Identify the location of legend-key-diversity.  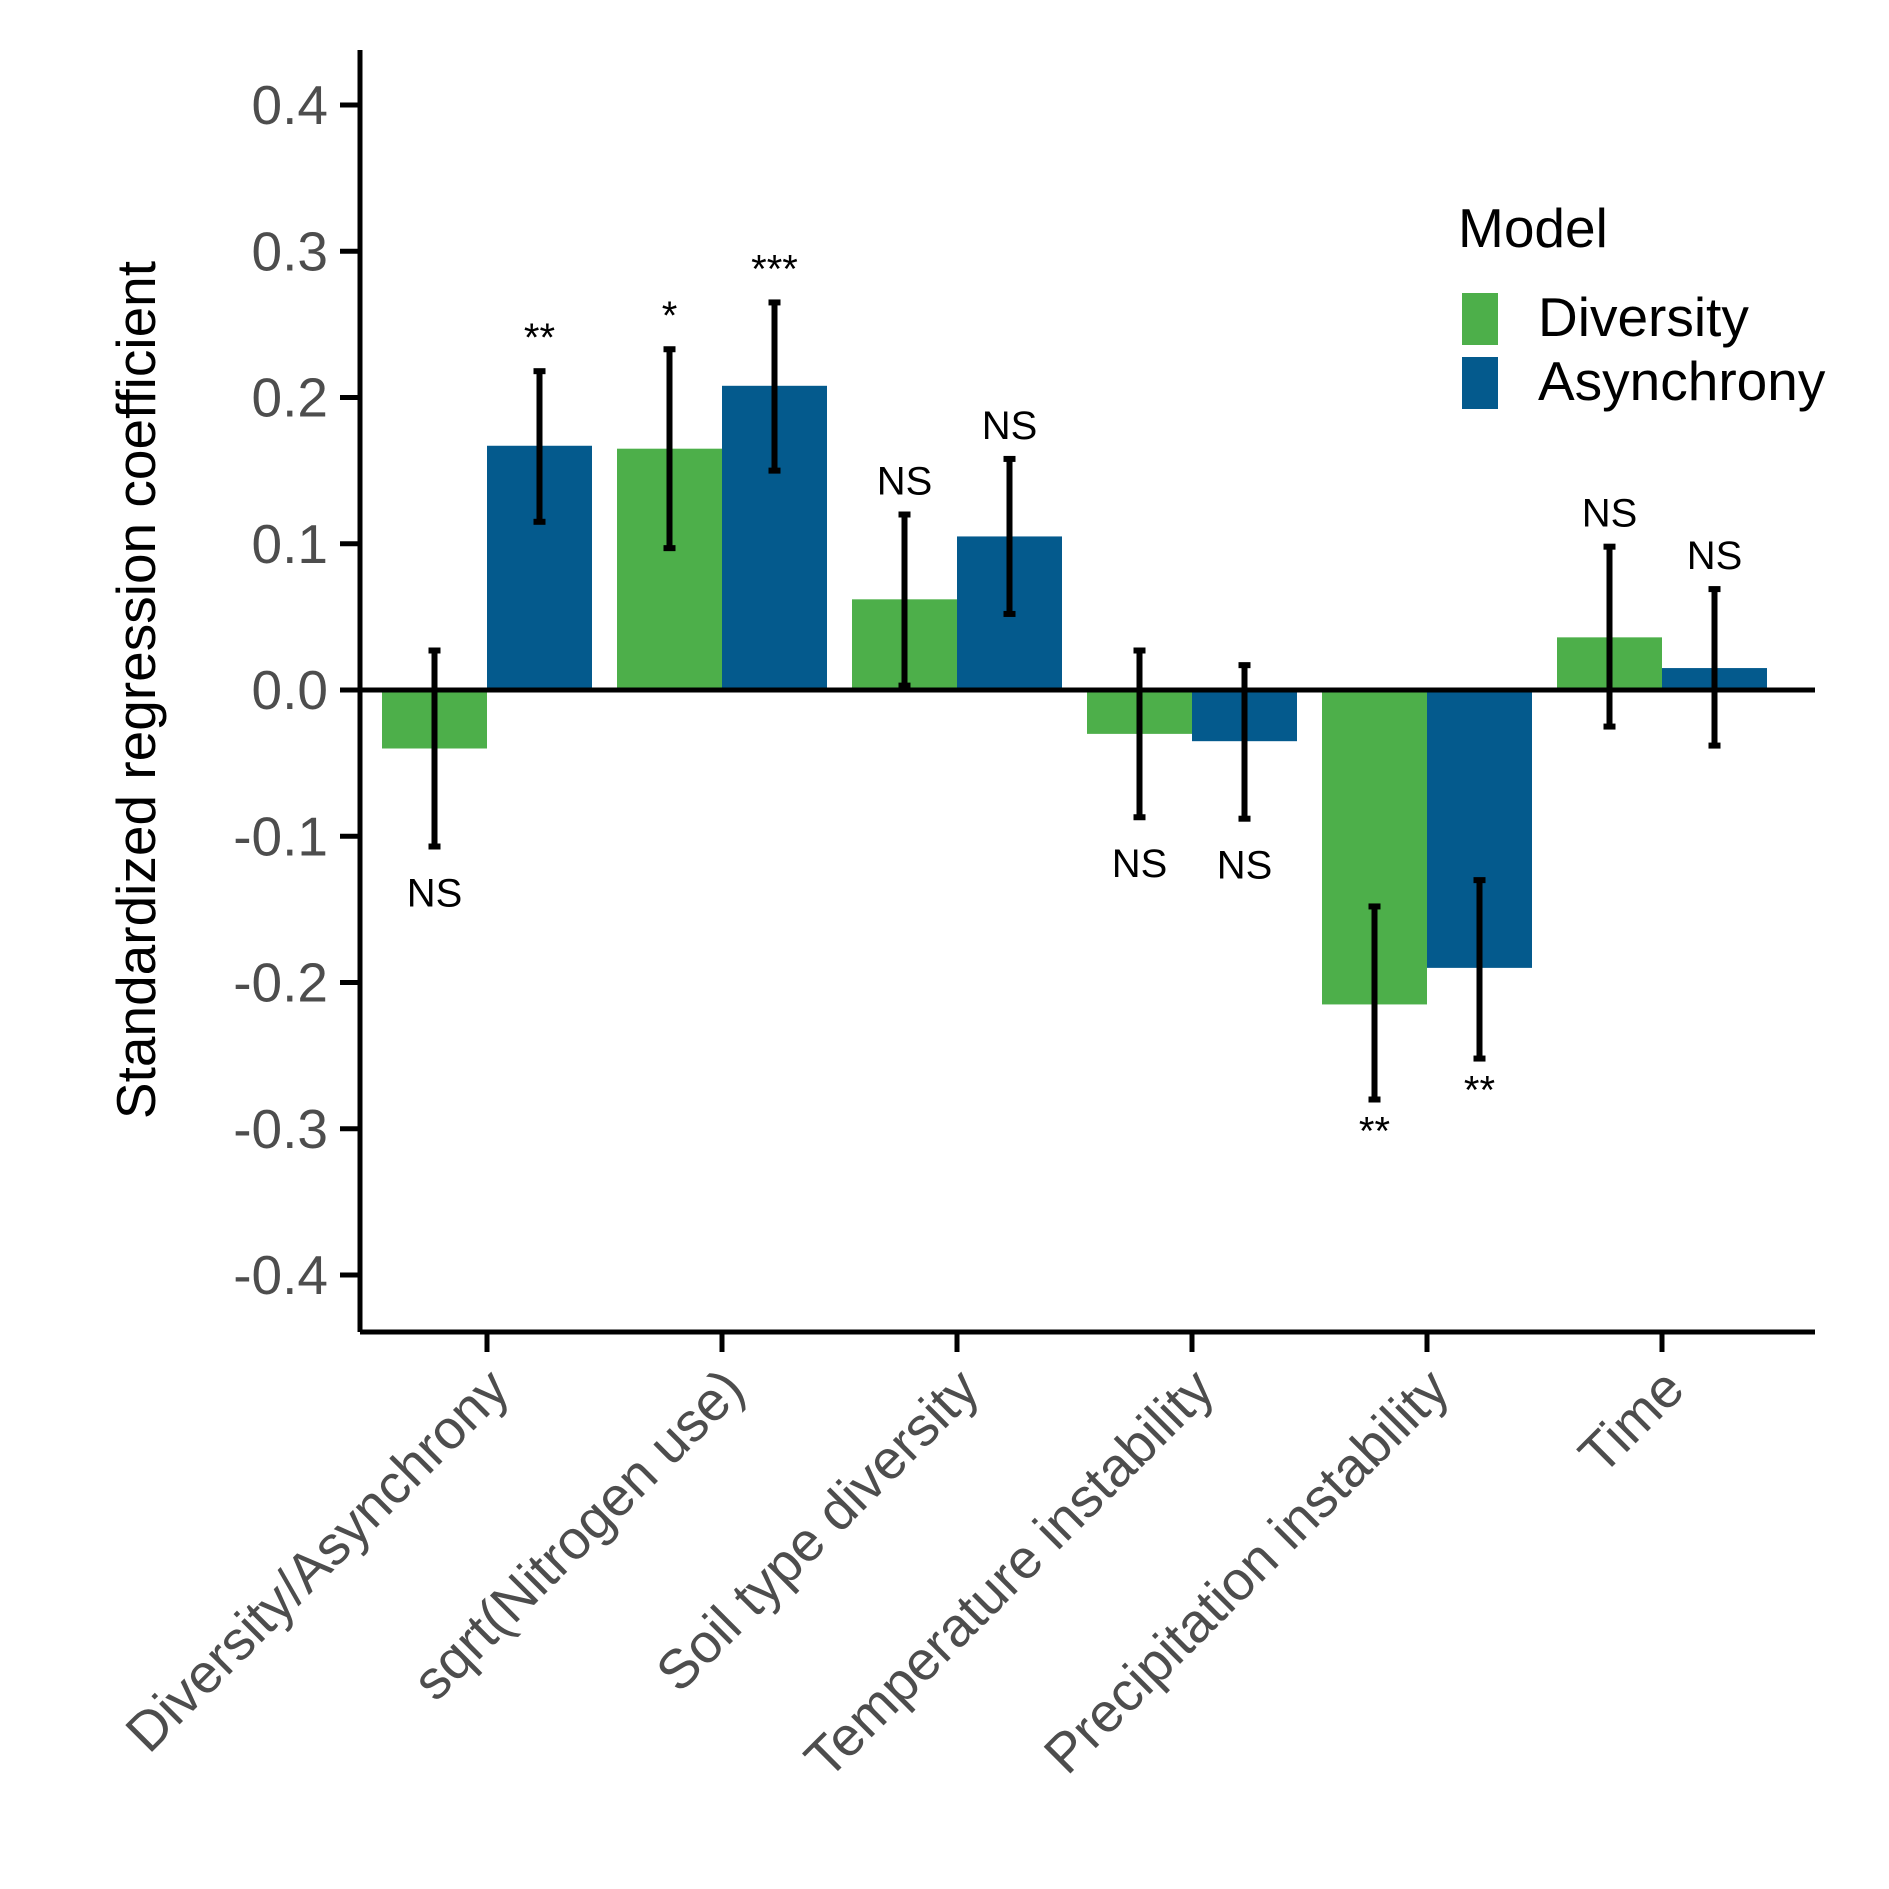
(1480, 319).